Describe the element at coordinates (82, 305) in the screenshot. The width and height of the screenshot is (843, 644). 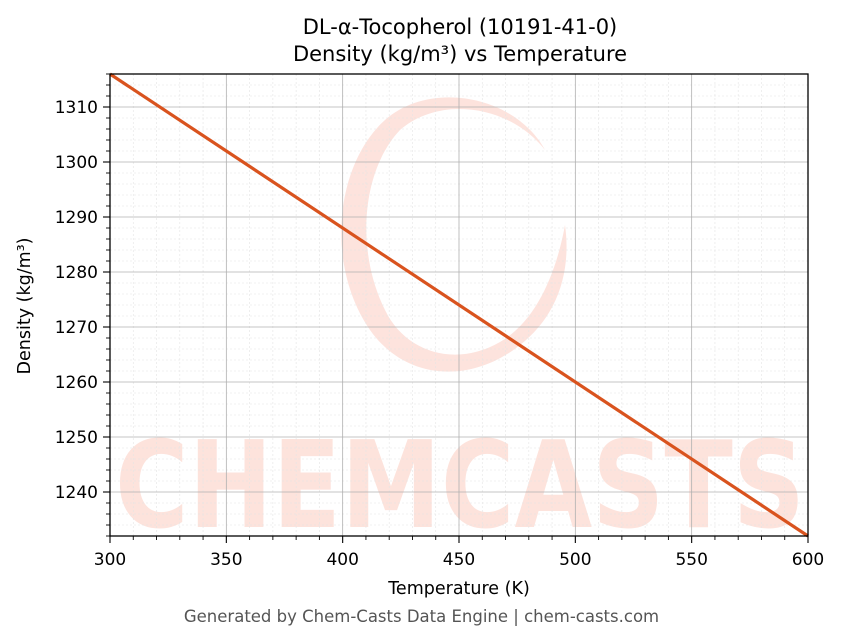
I see `y-axis: 1240 1250 1260 1270 1280 1290 1300 1310` at that location.